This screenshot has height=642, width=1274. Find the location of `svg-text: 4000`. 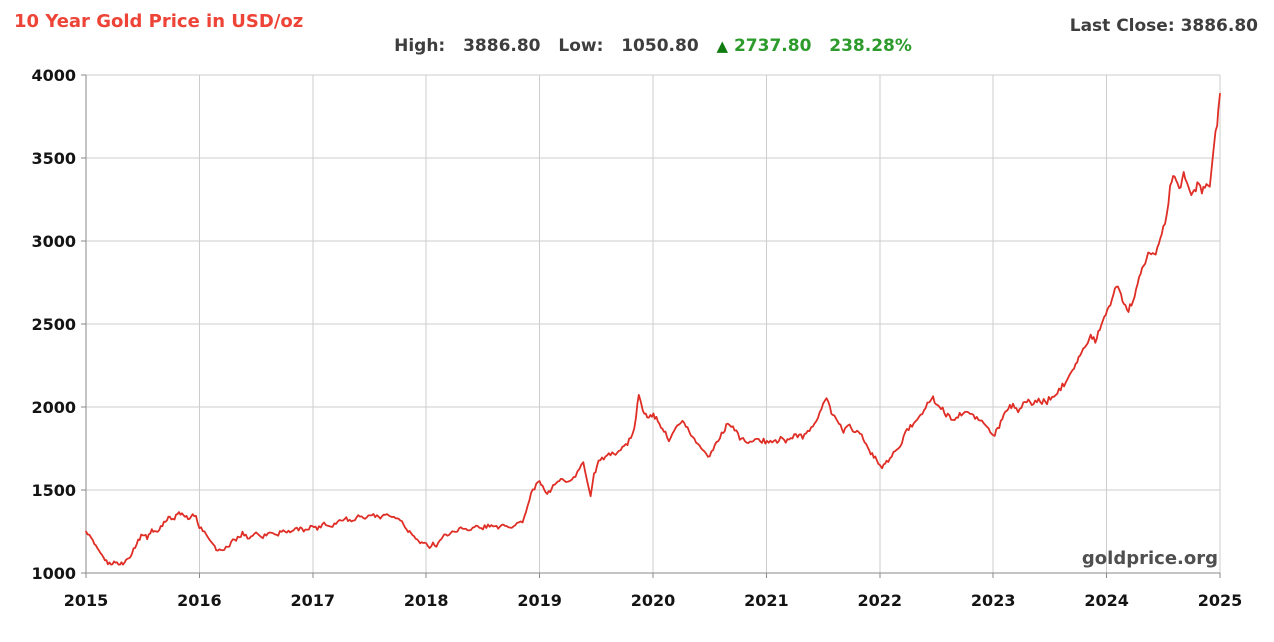

svg-text: 4000 is located at coordinates (53, 75).